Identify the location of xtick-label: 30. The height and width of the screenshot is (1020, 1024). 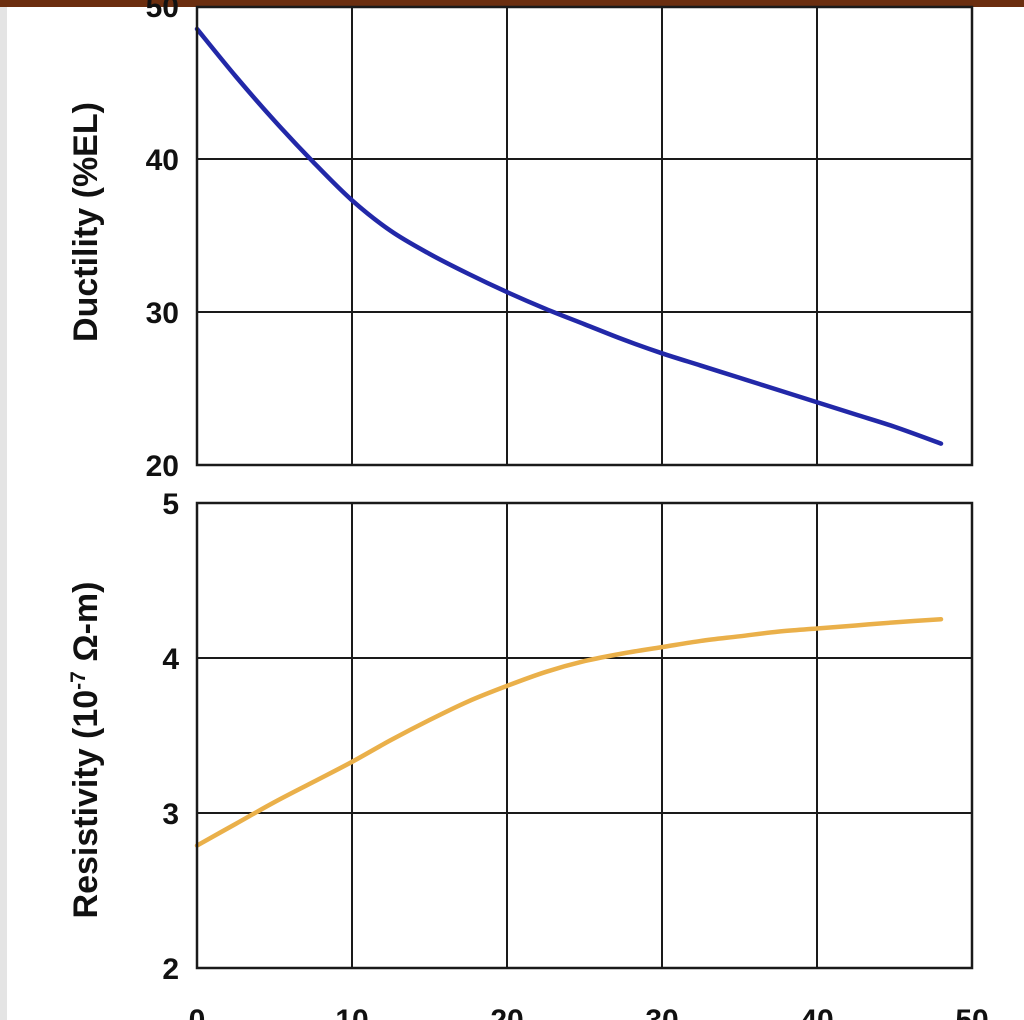
(661, 1012).